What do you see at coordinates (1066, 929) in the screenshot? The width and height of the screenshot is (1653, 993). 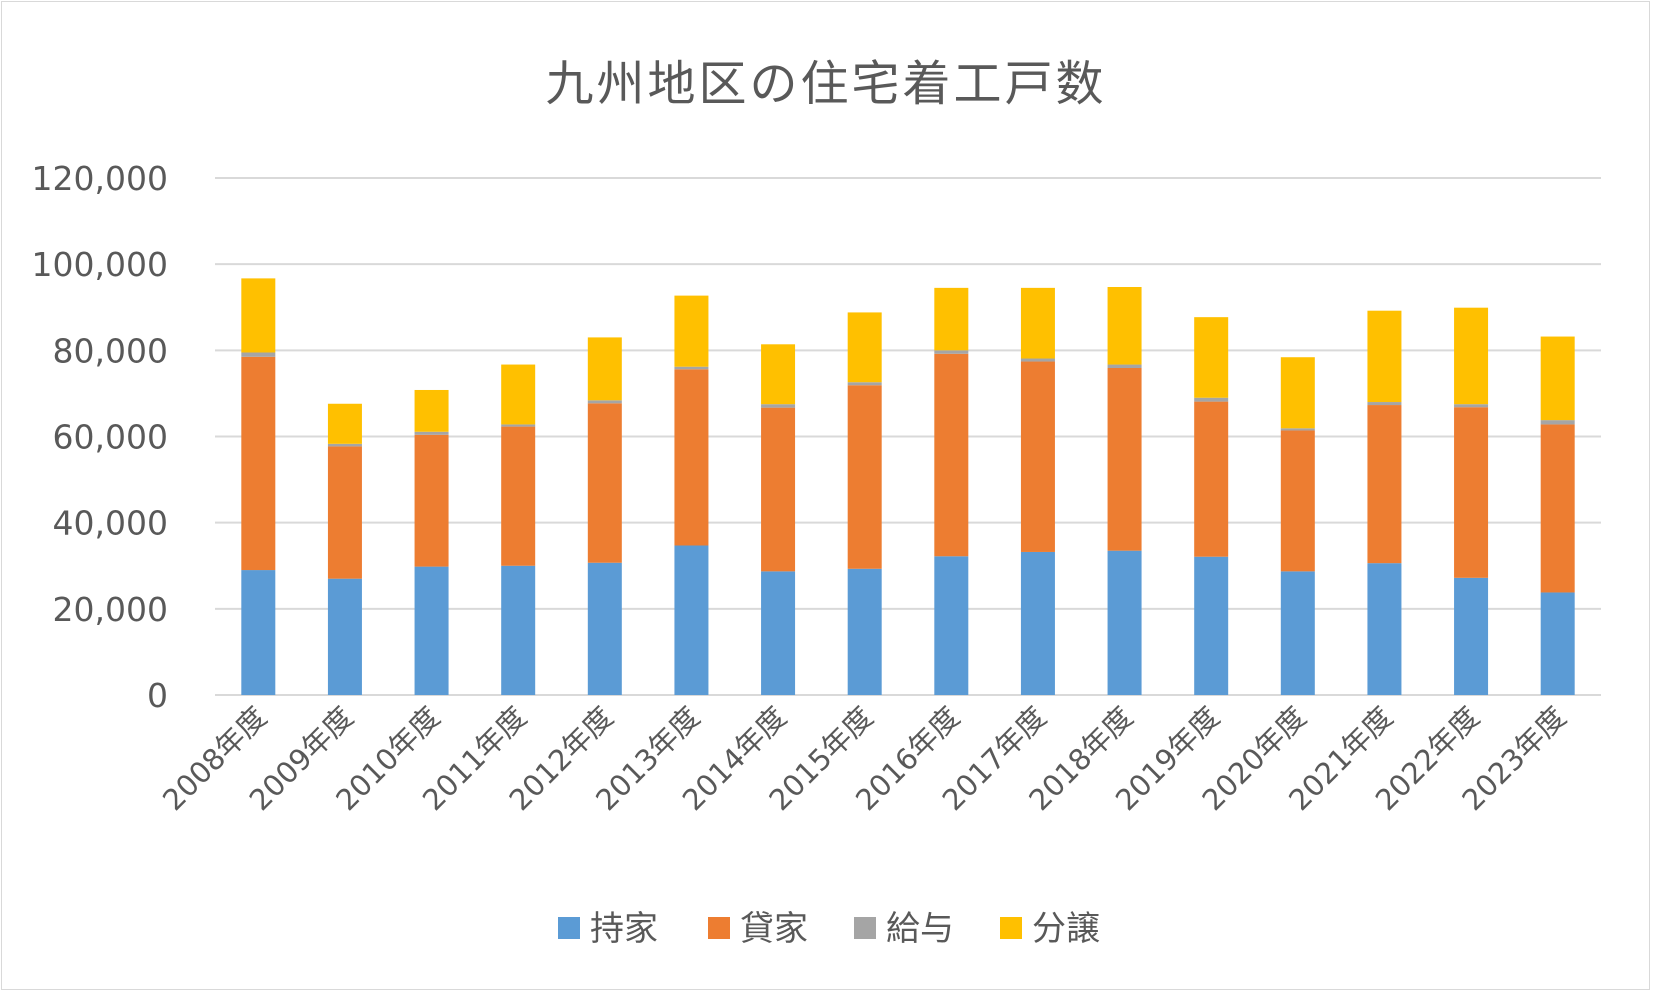 I see `legend-label: 分譲` at bounding box center [1066, 929].